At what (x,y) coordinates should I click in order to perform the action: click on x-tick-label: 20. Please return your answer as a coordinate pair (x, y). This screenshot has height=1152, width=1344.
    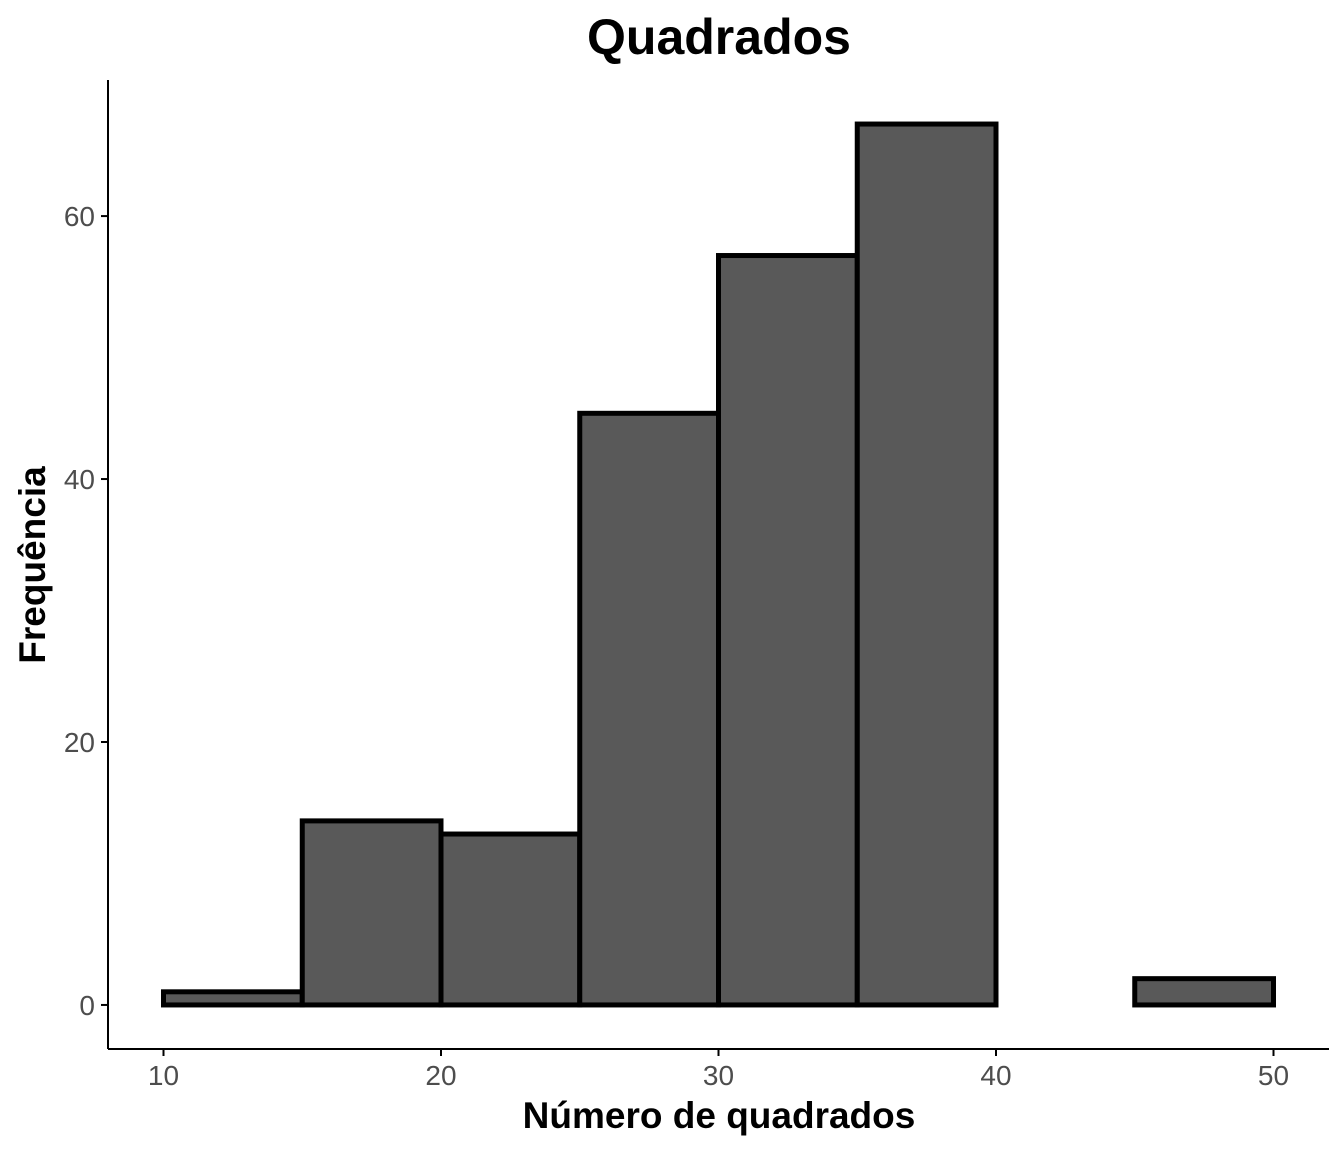
    Looking at the image, I should click on (440, 1075).